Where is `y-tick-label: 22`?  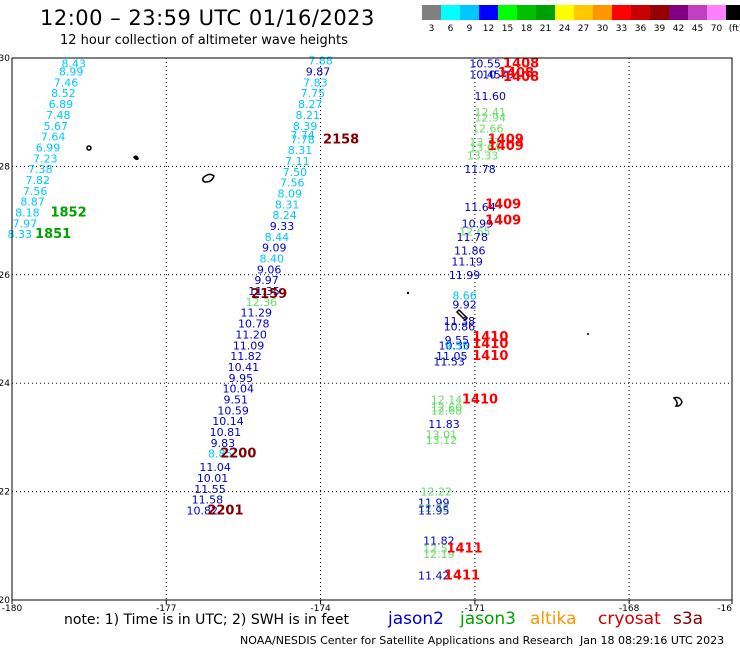 y-tick-label: 22 is located at coordinates (5, 493).